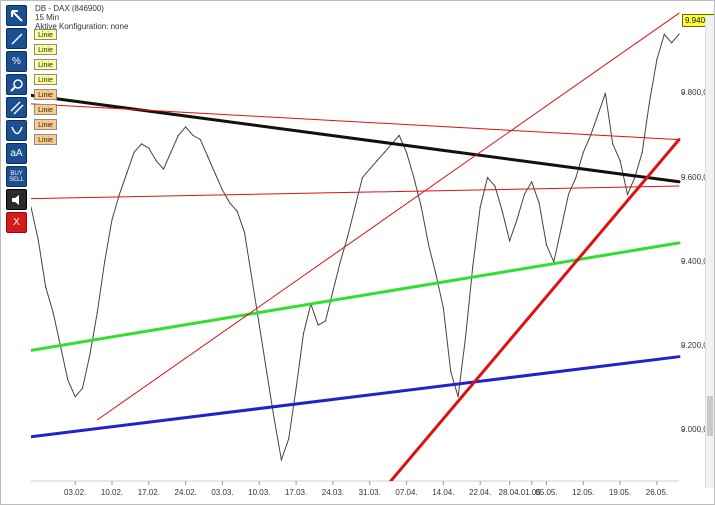  I want to click on text-tool-button: aA, so click(16, 153).